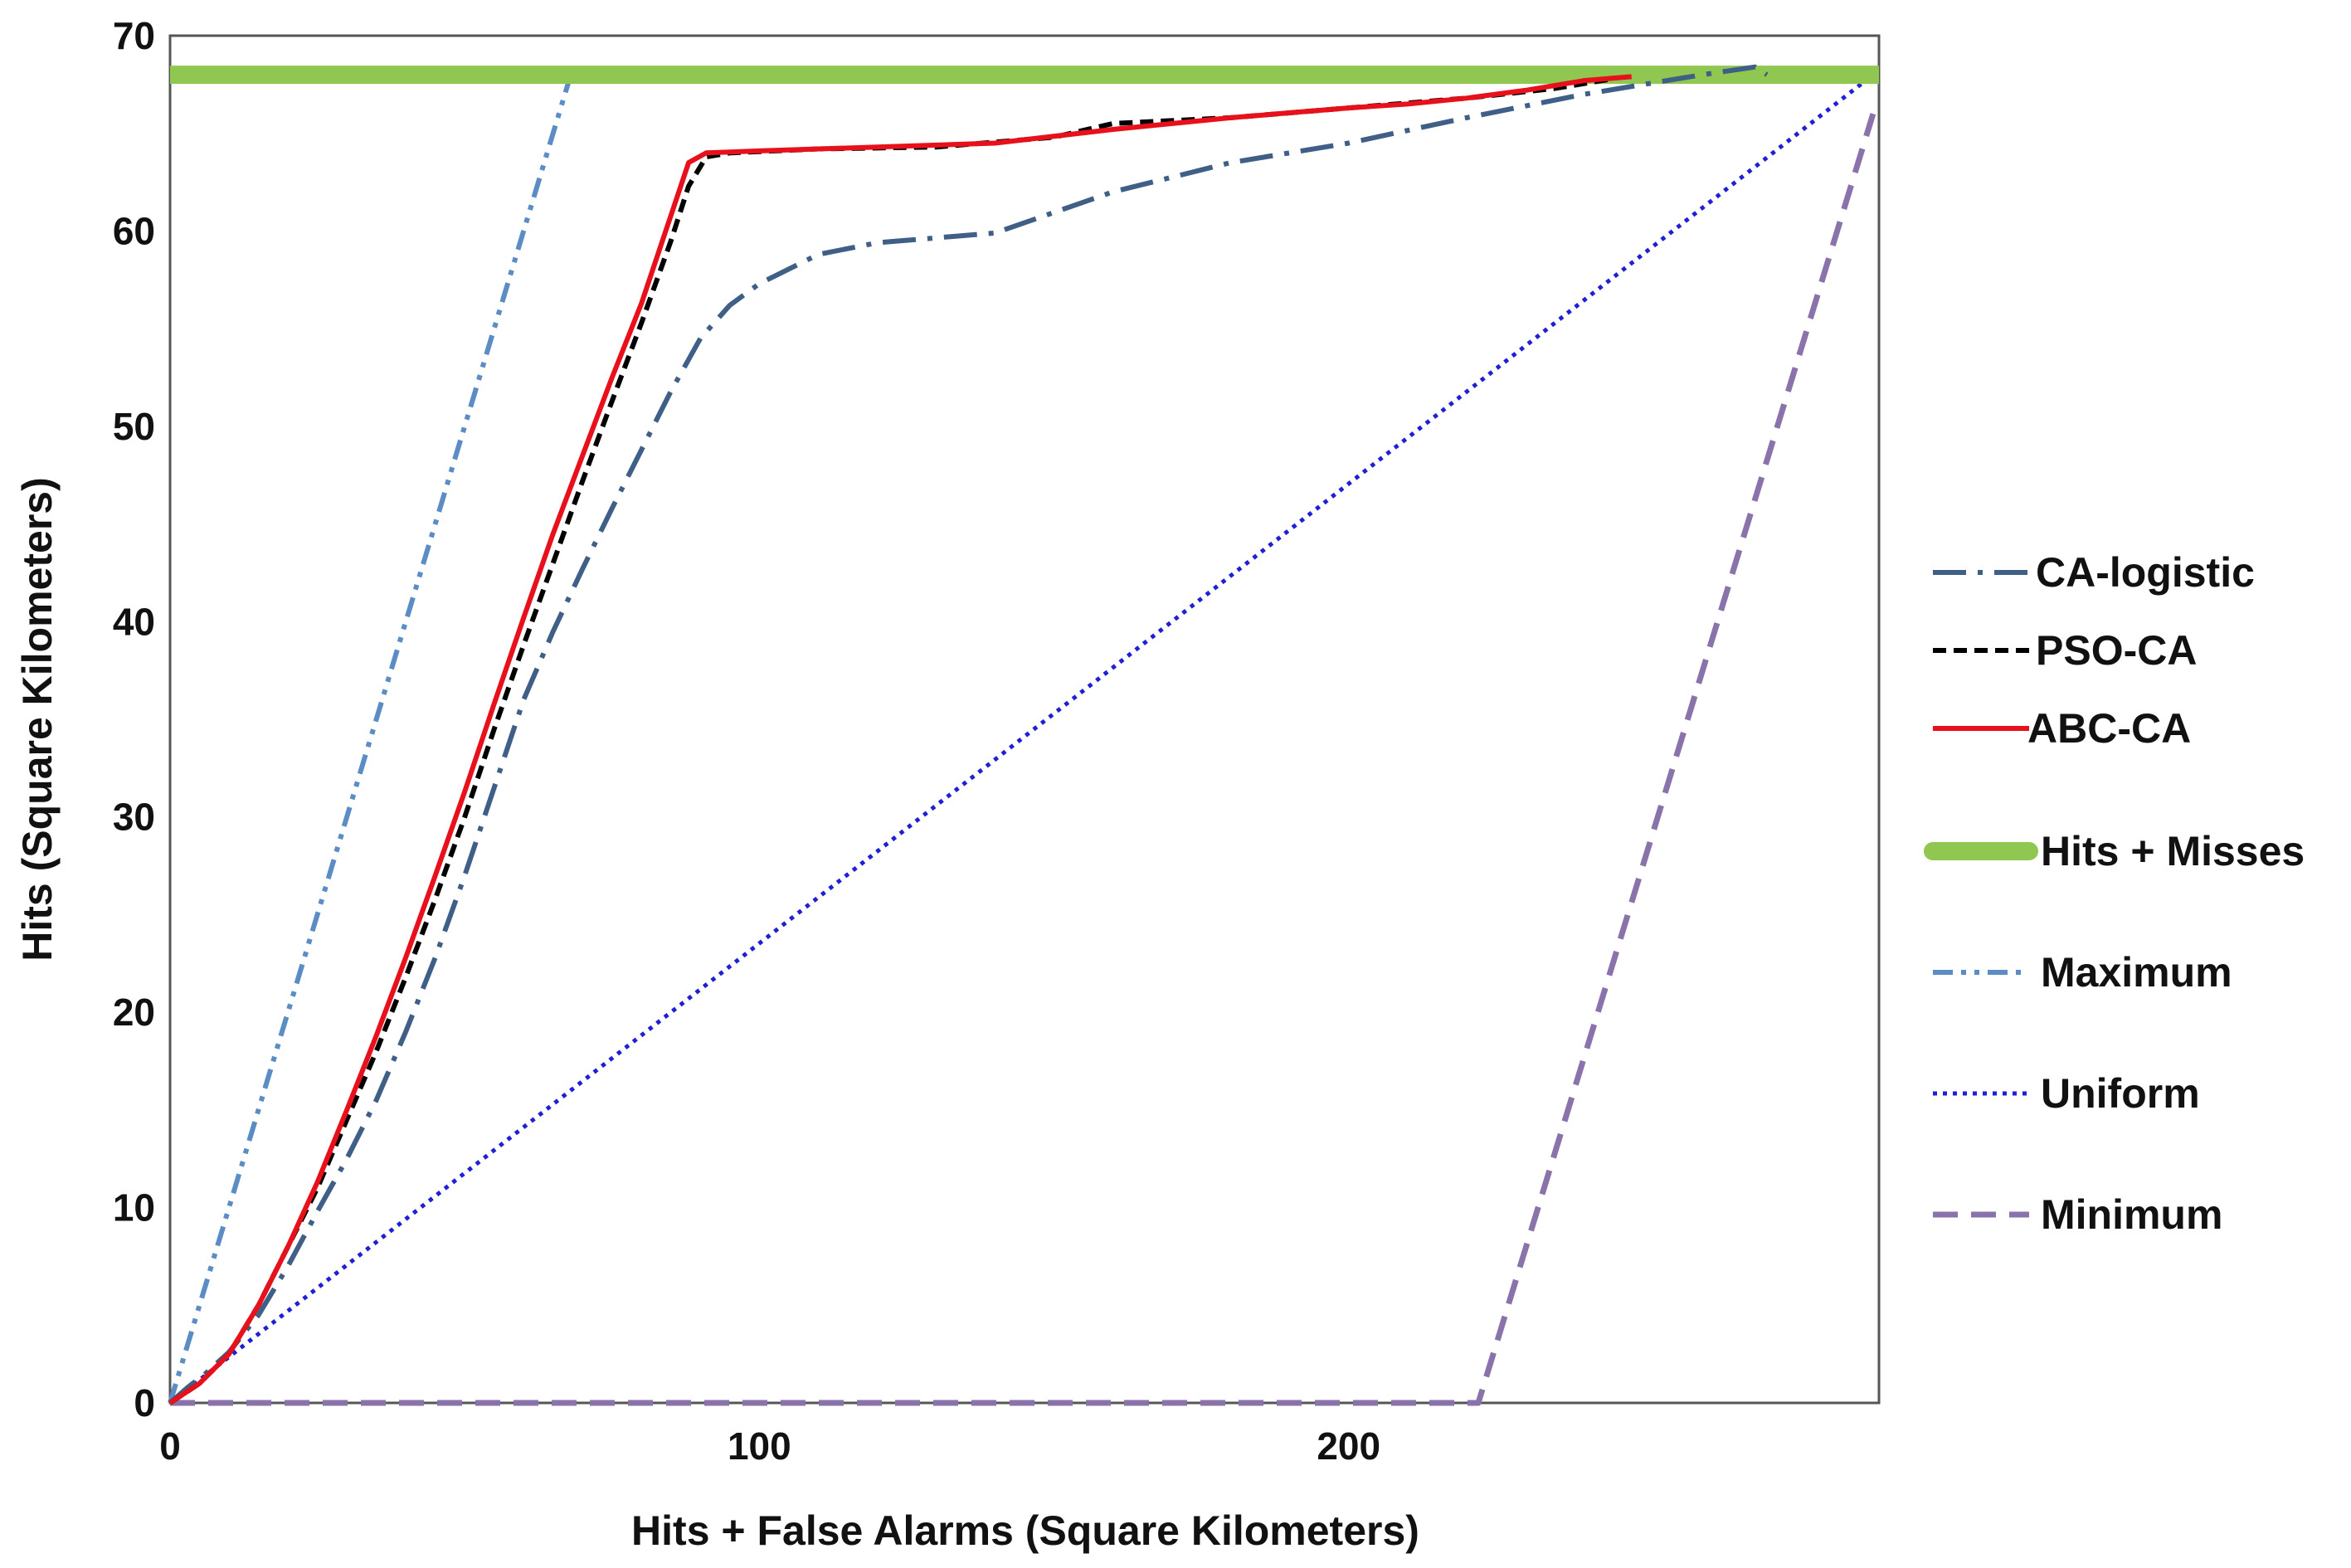 This screenshot has width=2351, height=1568. I want to click on y-tick-label: 0, so click(144, 1402).